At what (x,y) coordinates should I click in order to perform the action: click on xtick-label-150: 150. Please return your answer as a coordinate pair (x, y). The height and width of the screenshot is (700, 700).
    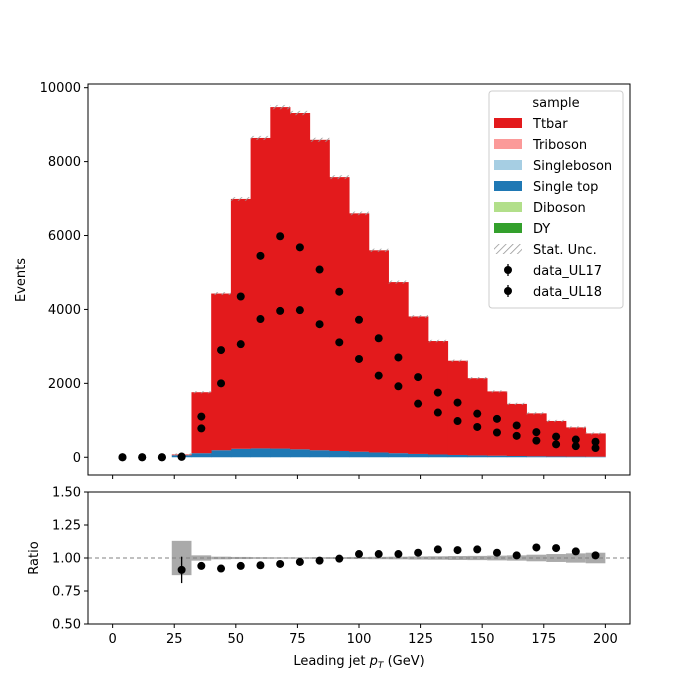
    Looking at the image, I should click on (482, 639).